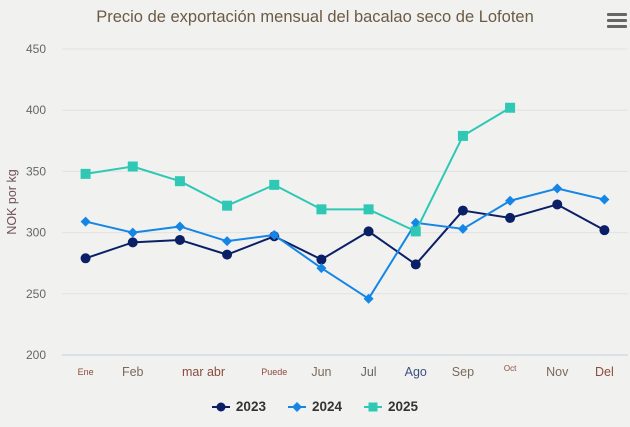  I want to click on legend: 2023 2024 2025, so click(315, 406).